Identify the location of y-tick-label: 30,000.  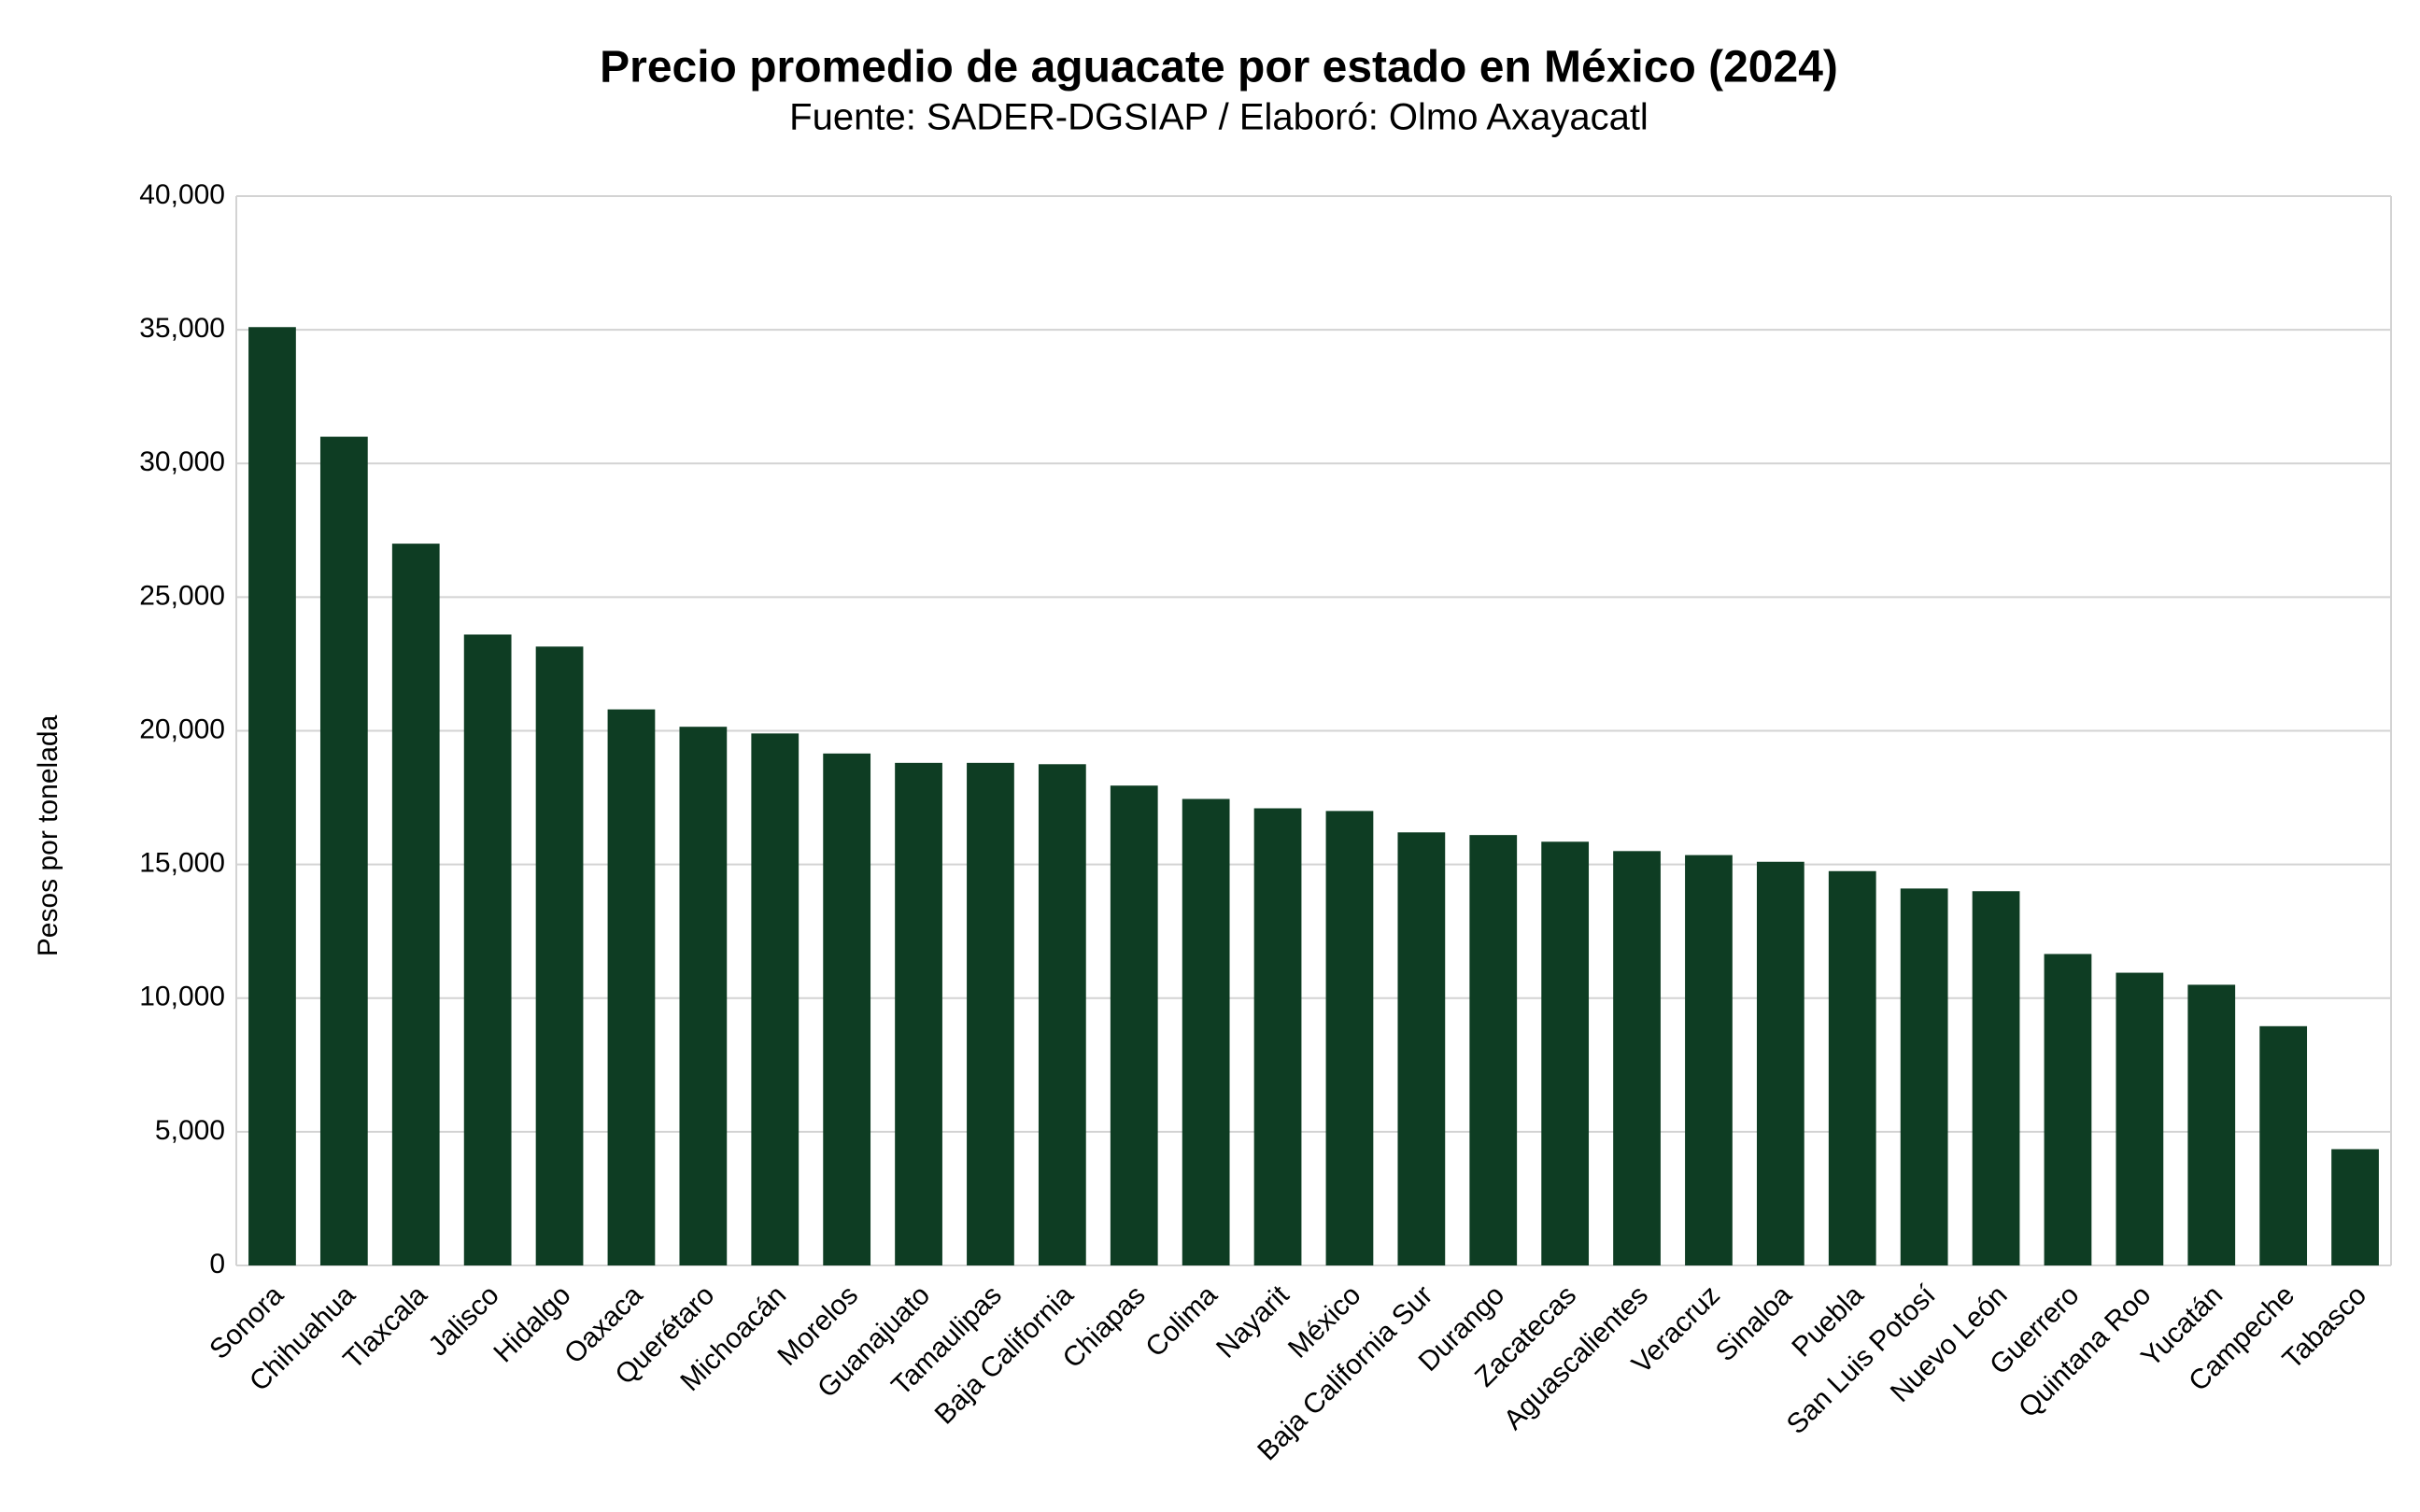
(182, 461).